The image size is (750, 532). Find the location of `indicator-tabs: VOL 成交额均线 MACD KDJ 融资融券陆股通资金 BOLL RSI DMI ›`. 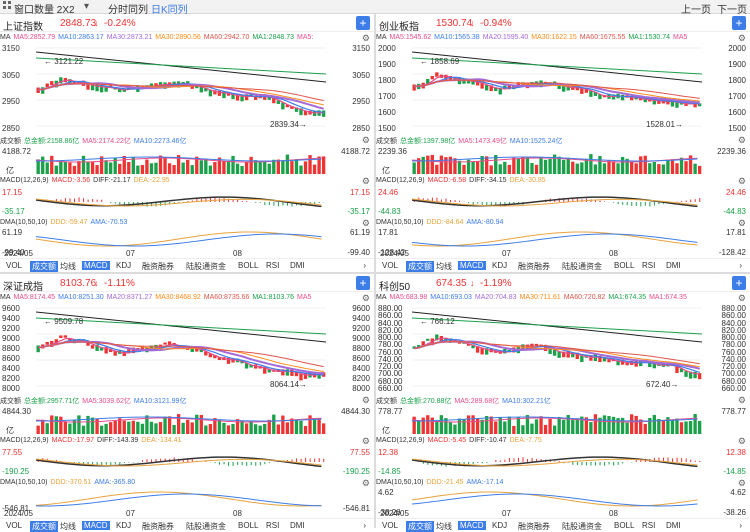

indicator-tabs: VOL 成交额均线 MACD KDJ 融资融券陆股通资金 BOLL RSI DMI › is located at coordinates (187, 265).